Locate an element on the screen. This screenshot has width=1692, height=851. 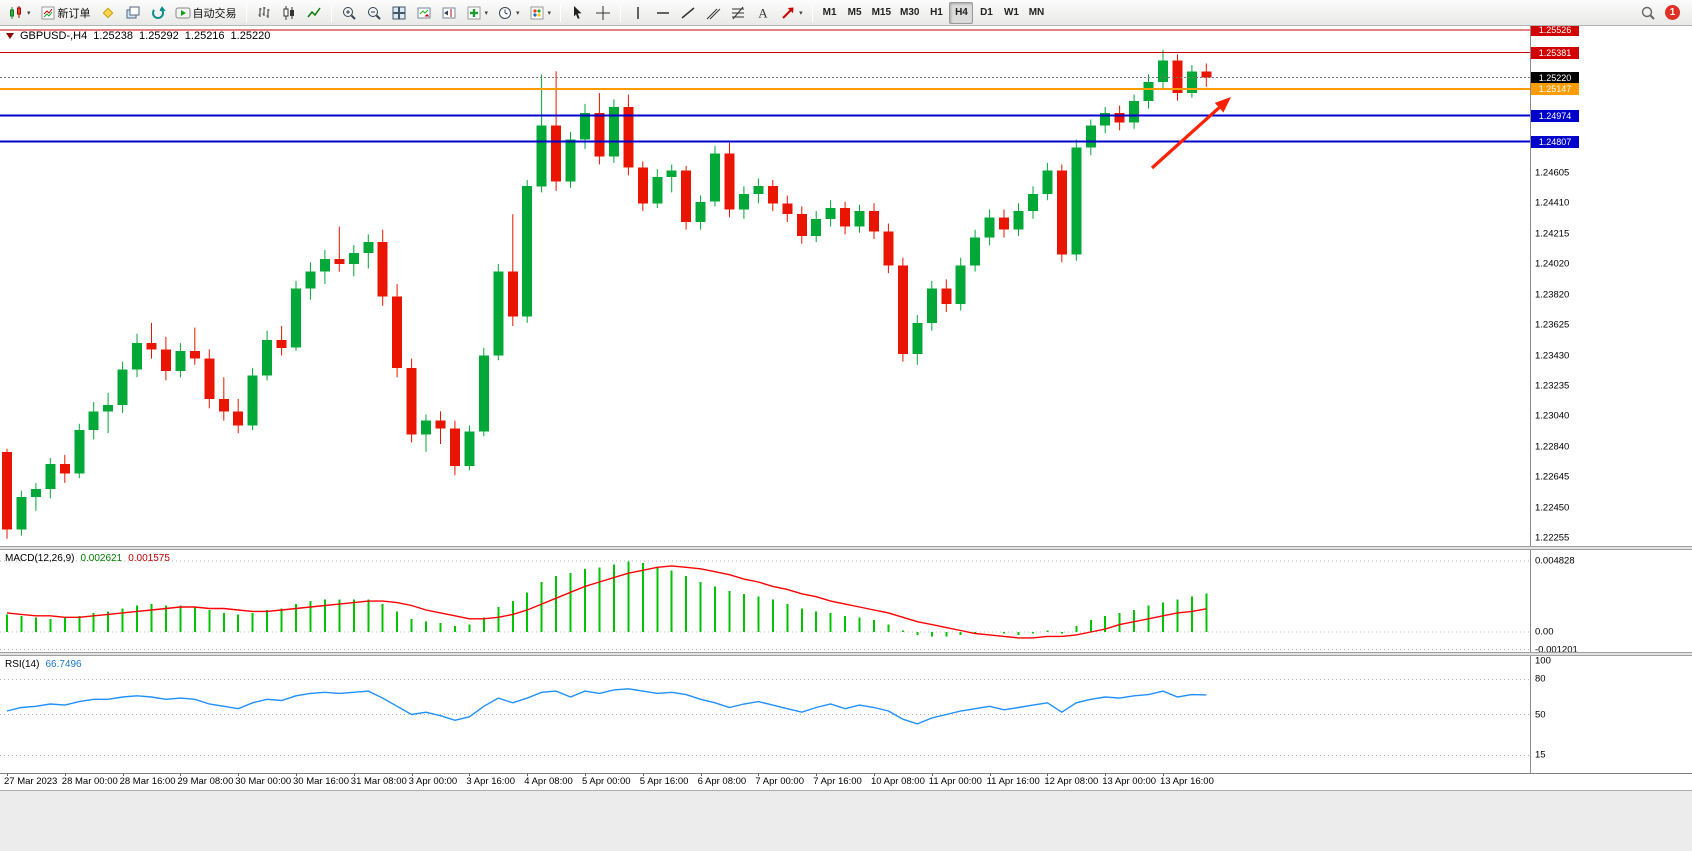
time-axis-label: 7 Apr 00:00 is located at coordinates (779, 781).